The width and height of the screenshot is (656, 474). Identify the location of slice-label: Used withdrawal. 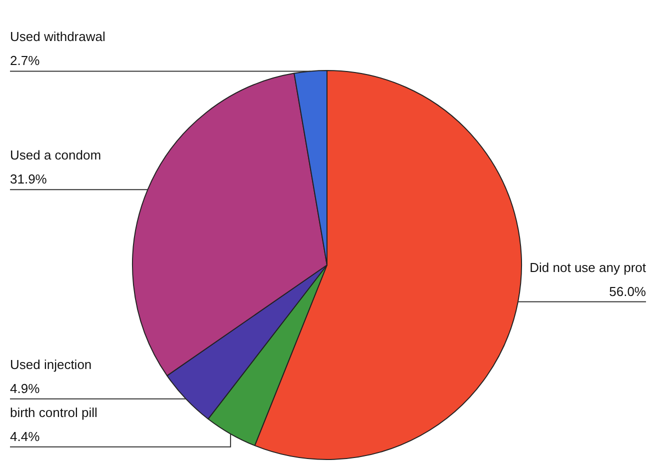
(58, 36).